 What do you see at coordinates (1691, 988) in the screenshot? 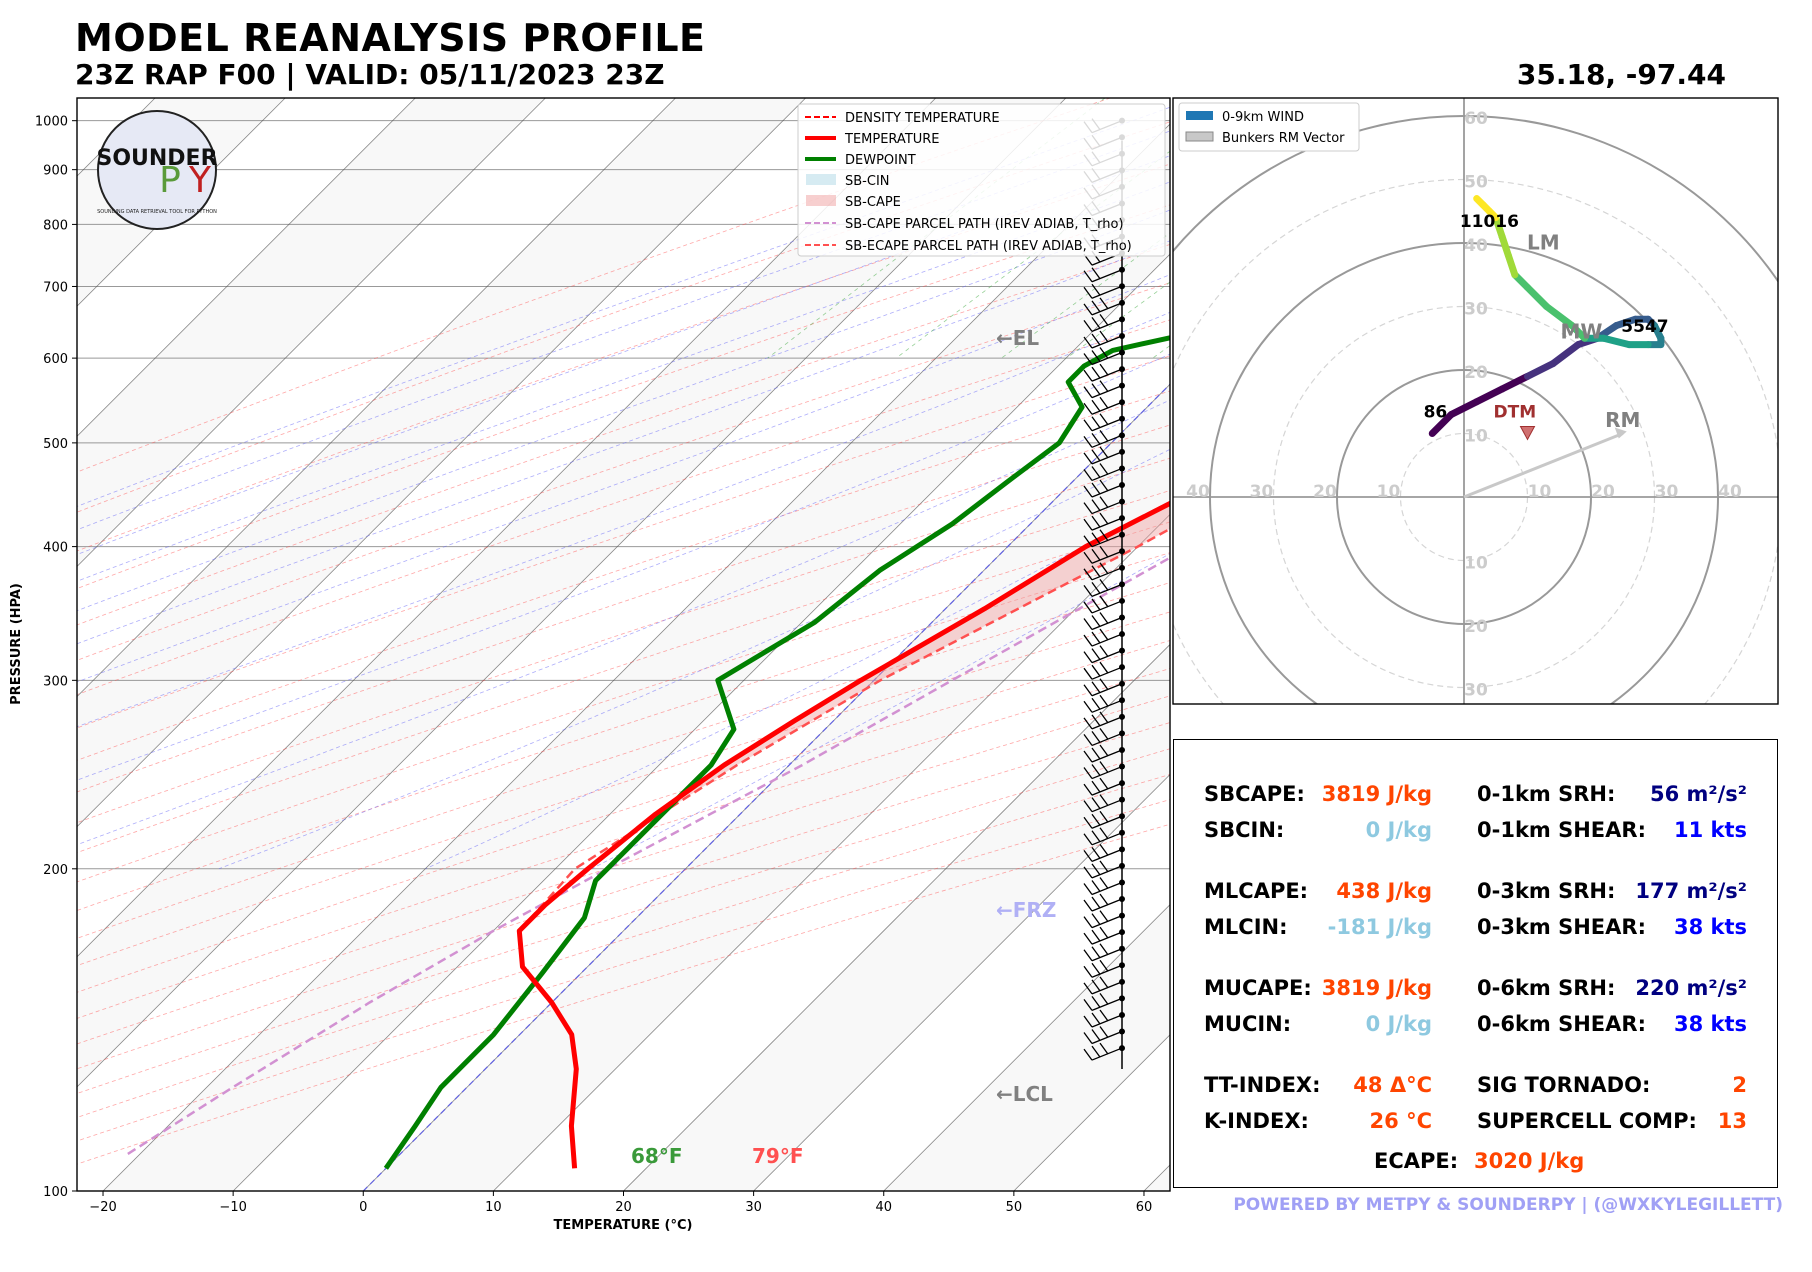
I see `srh-06-value: 220 m²/s²` at bounding box center [1691, 988].